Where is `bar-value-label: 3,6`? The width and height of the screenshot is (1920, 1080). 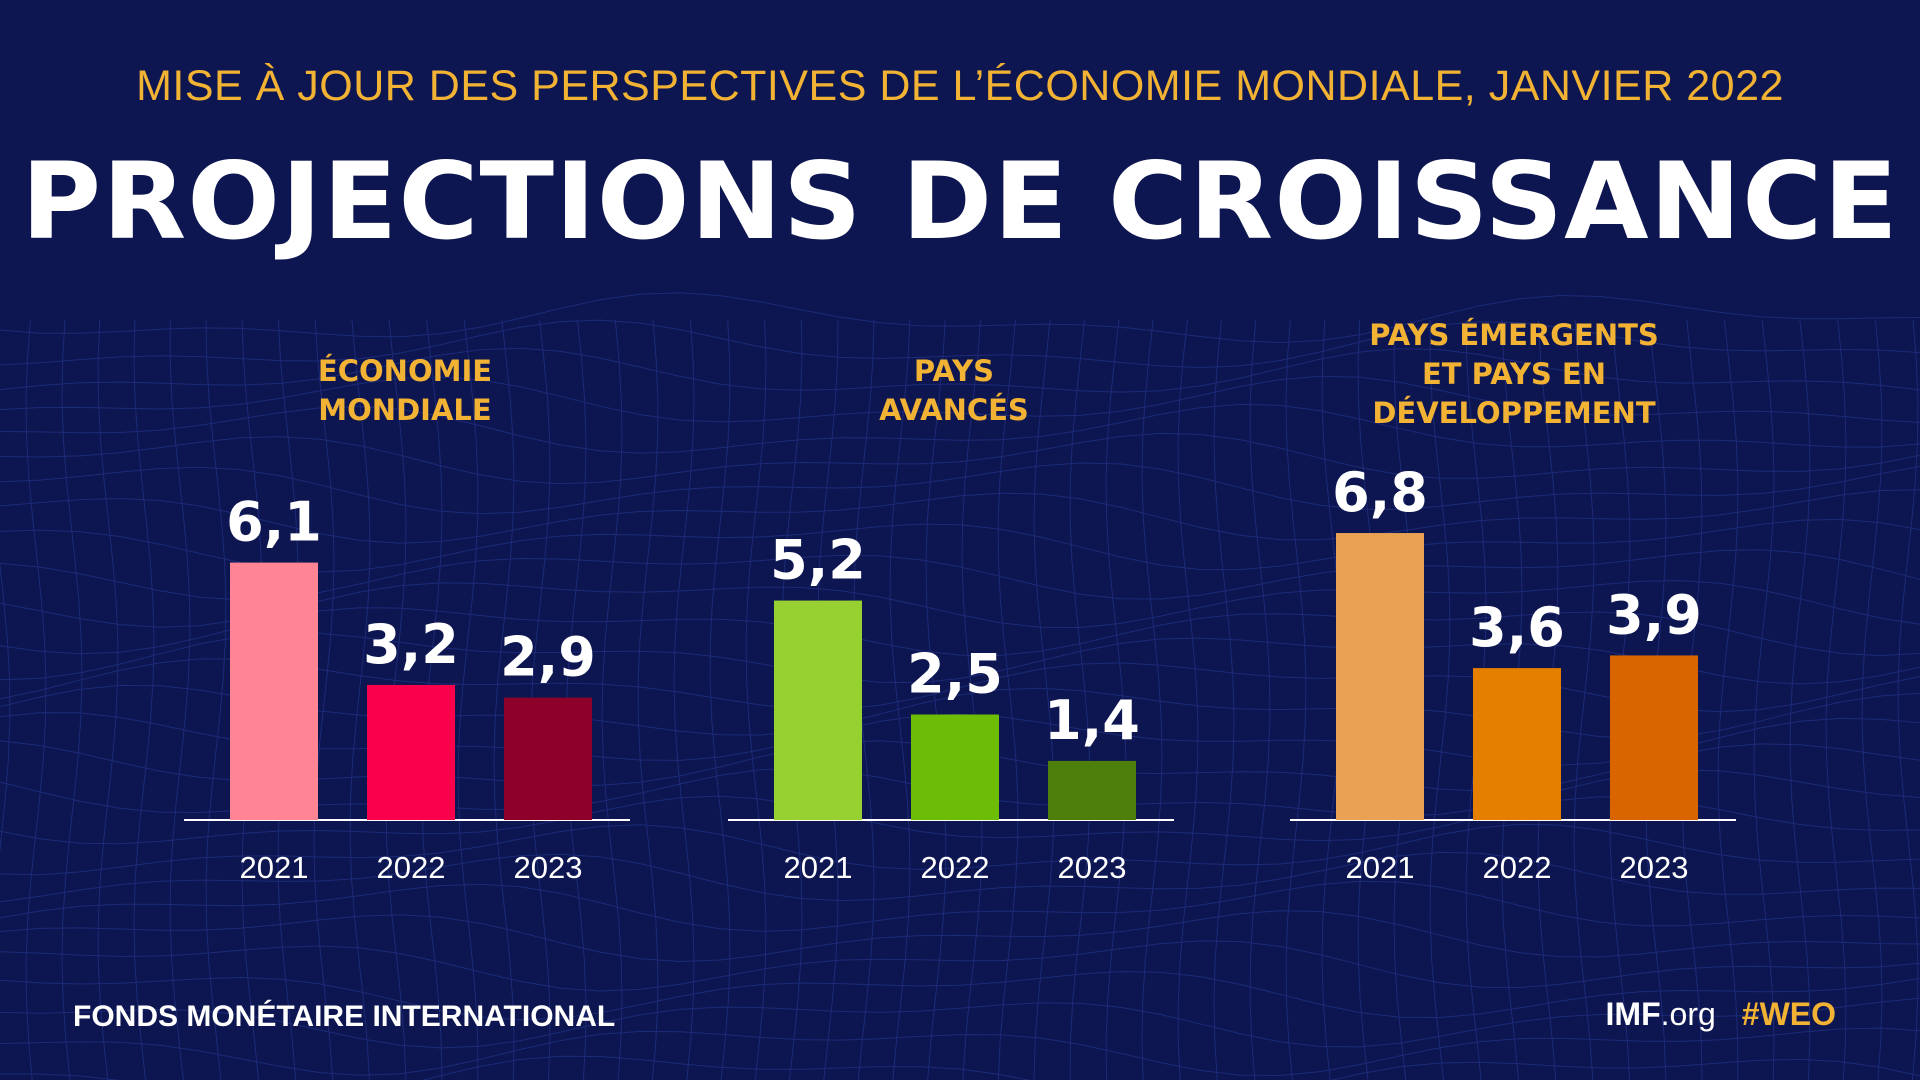
bar-value-label: 3,6 is located at coordinates (1517, 627).